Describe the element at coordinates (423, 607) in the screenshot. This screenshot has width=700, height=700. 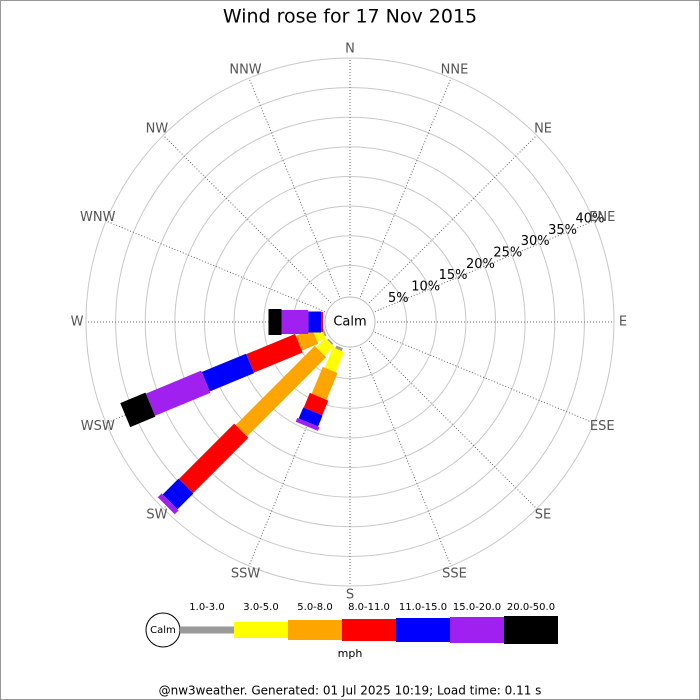
I see `legend-label: 11.0-15.0` at that location.